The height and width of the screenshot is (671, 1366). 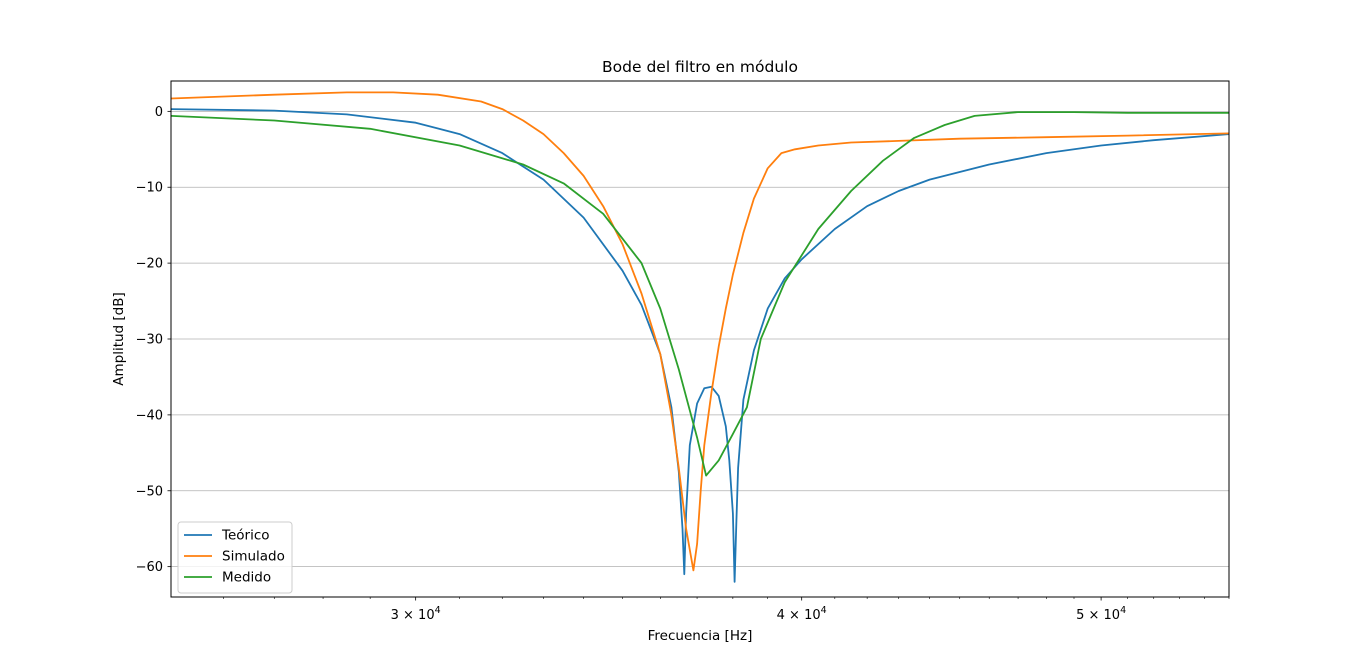 What do you see at coordinates (253, 557) in the screenshot?
I see `legend-label: Simulado` at bounding box center [253, 557].